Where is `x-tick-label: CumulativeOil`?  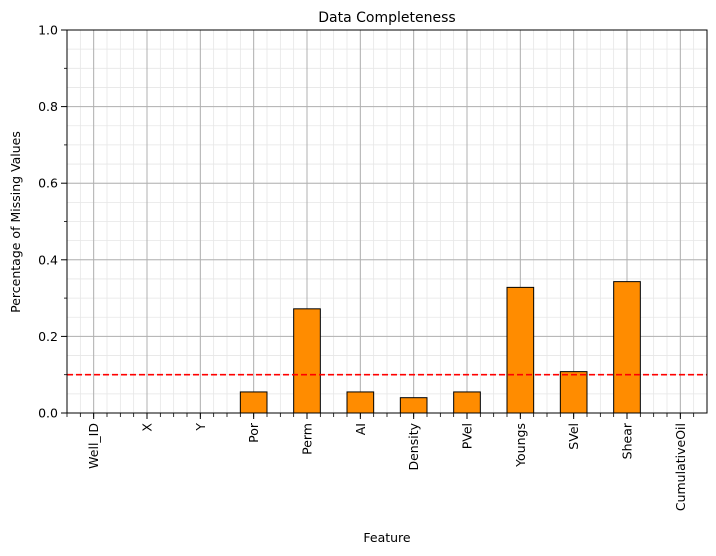
x-tick-label: CumulativeOil is located at coordinates (680, 467).